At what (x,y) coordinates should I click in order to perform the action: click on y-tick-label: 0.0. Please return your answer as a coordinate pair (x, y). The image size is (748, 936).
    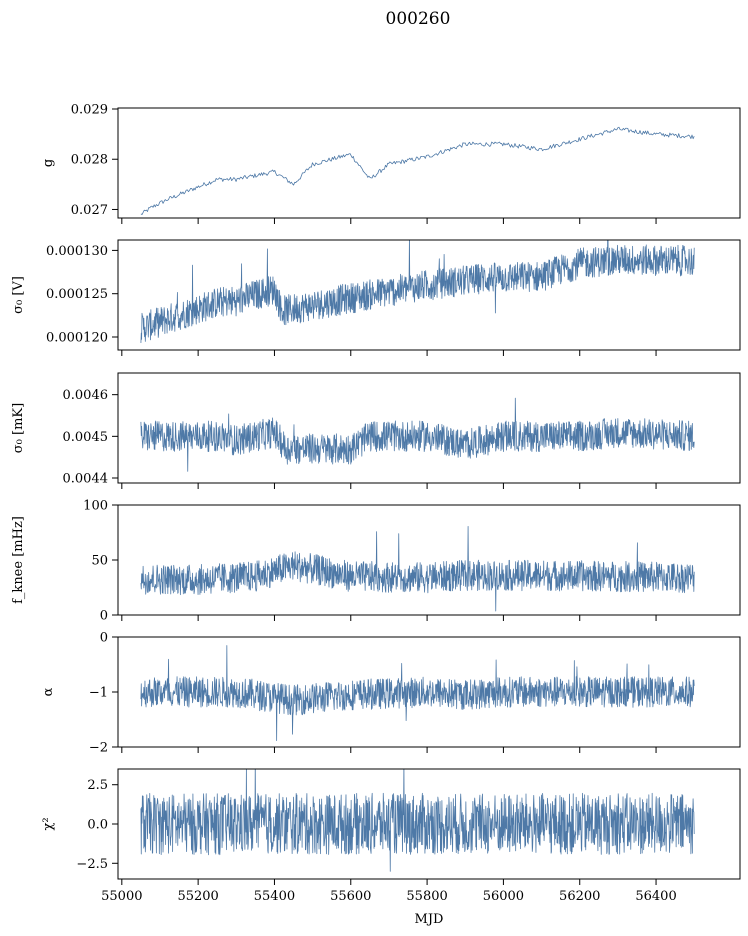
    Looking at the image, I should click on (97, 825).